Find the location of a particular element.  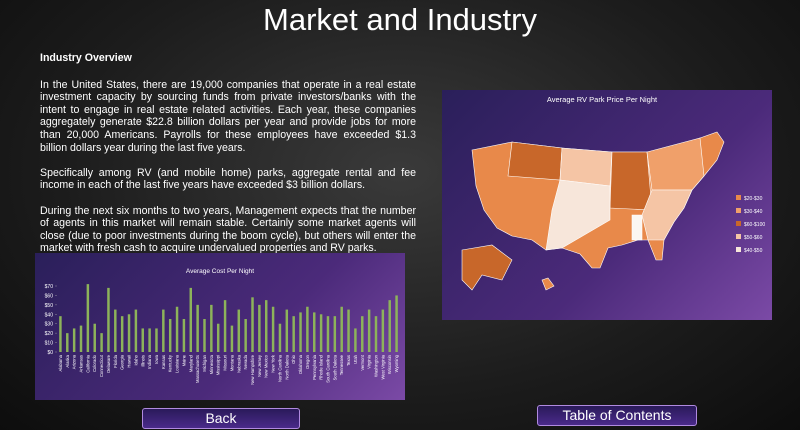

x-tick-label: Maryland is located at coordinates (190, 363).